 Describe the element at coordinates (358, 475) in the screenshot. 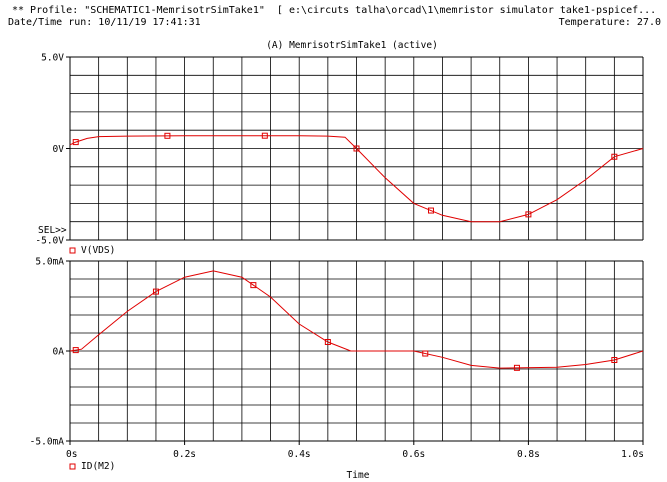

I see `x-axis-title: Time` at that location.